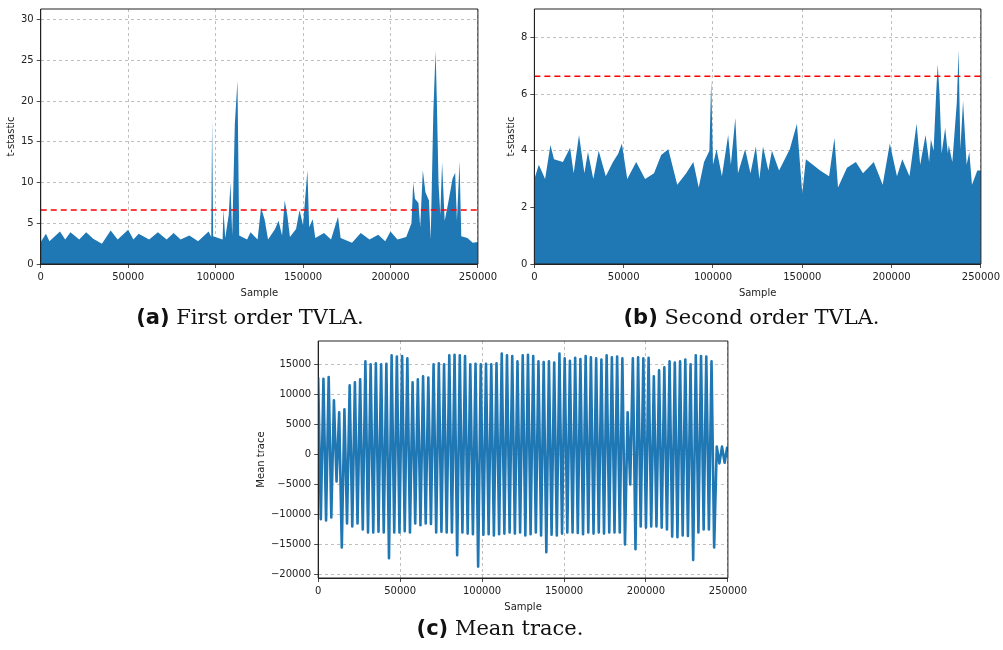  I want to click on y-tick-label: 25, so click(27, 59).